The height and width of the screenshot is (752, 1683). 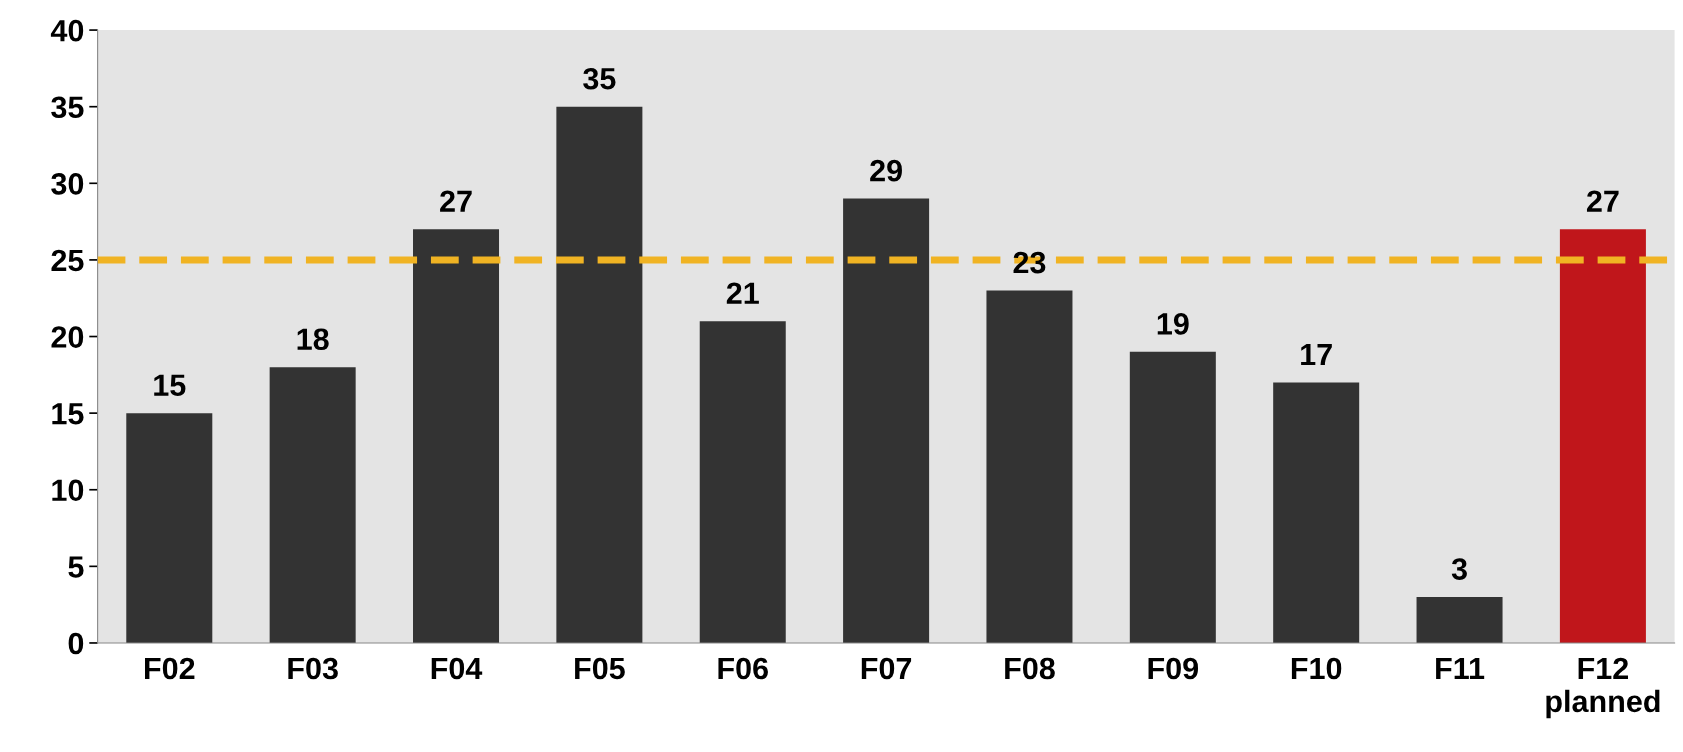 What do you see at coordinates (67, 30) in the screenshot?
I see `y-tick-label: 40` at bounding box center [67, 30].